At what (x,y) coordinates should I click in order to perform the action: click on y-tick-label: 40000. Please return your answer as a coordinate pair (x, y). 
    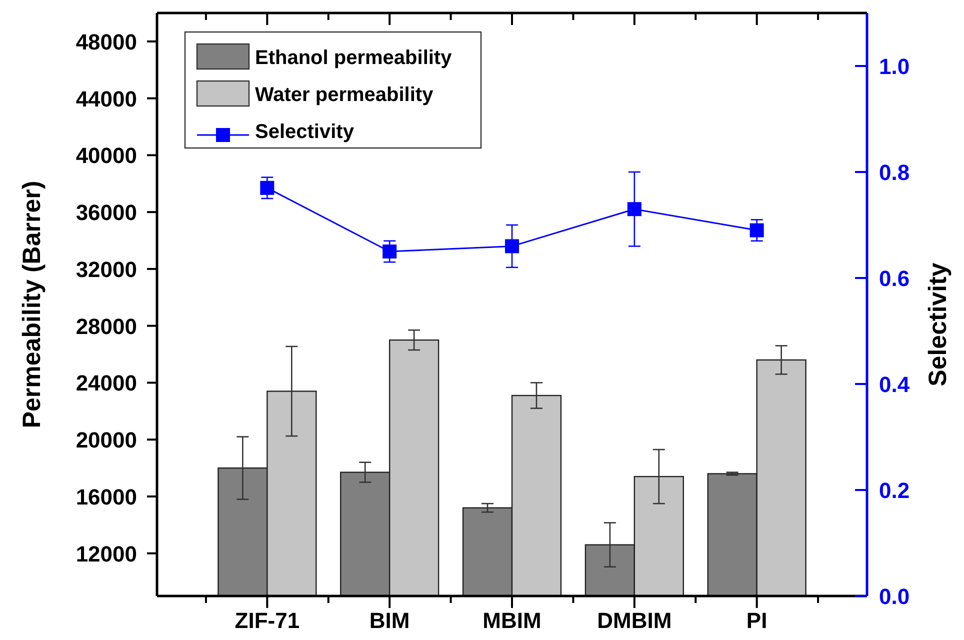
    Looking at the image, I should click on (106, 155).